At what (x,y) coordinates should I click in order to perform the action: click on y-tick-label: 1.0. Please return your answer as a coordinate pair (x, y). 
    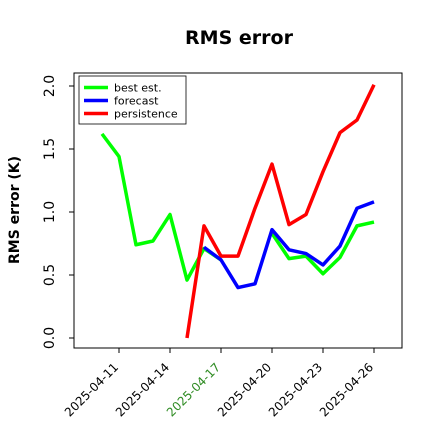
    Looking at the image, I should click on (50, 212).